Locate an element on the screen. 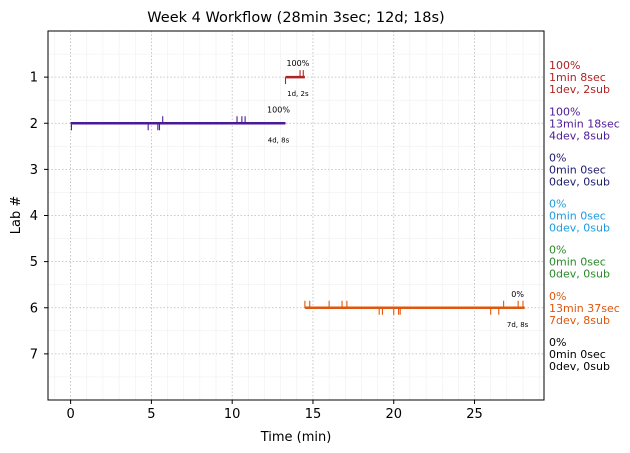  x-tick-label: 15 is located at coordinates (313, 414).